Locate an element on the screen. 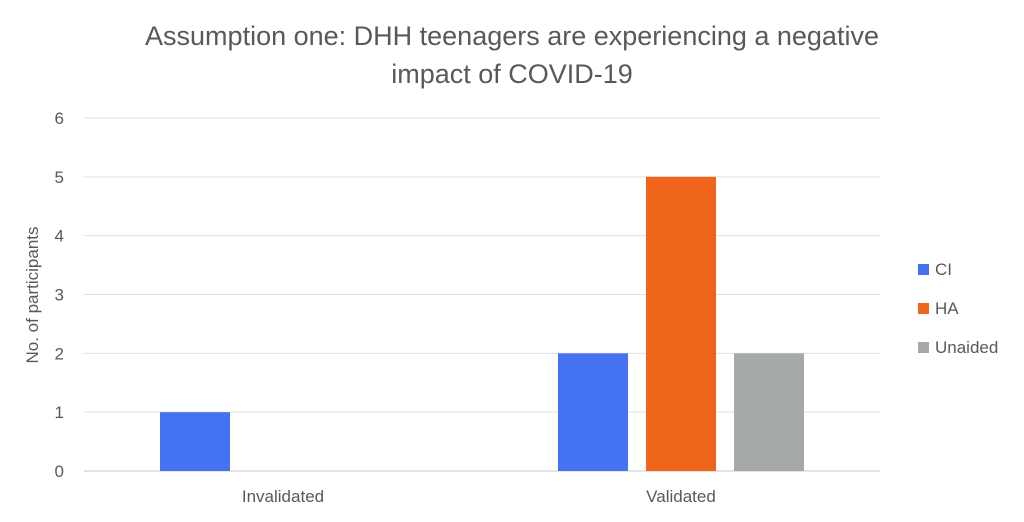  y-tick-label: 1 is located at coordinates (59, 412).